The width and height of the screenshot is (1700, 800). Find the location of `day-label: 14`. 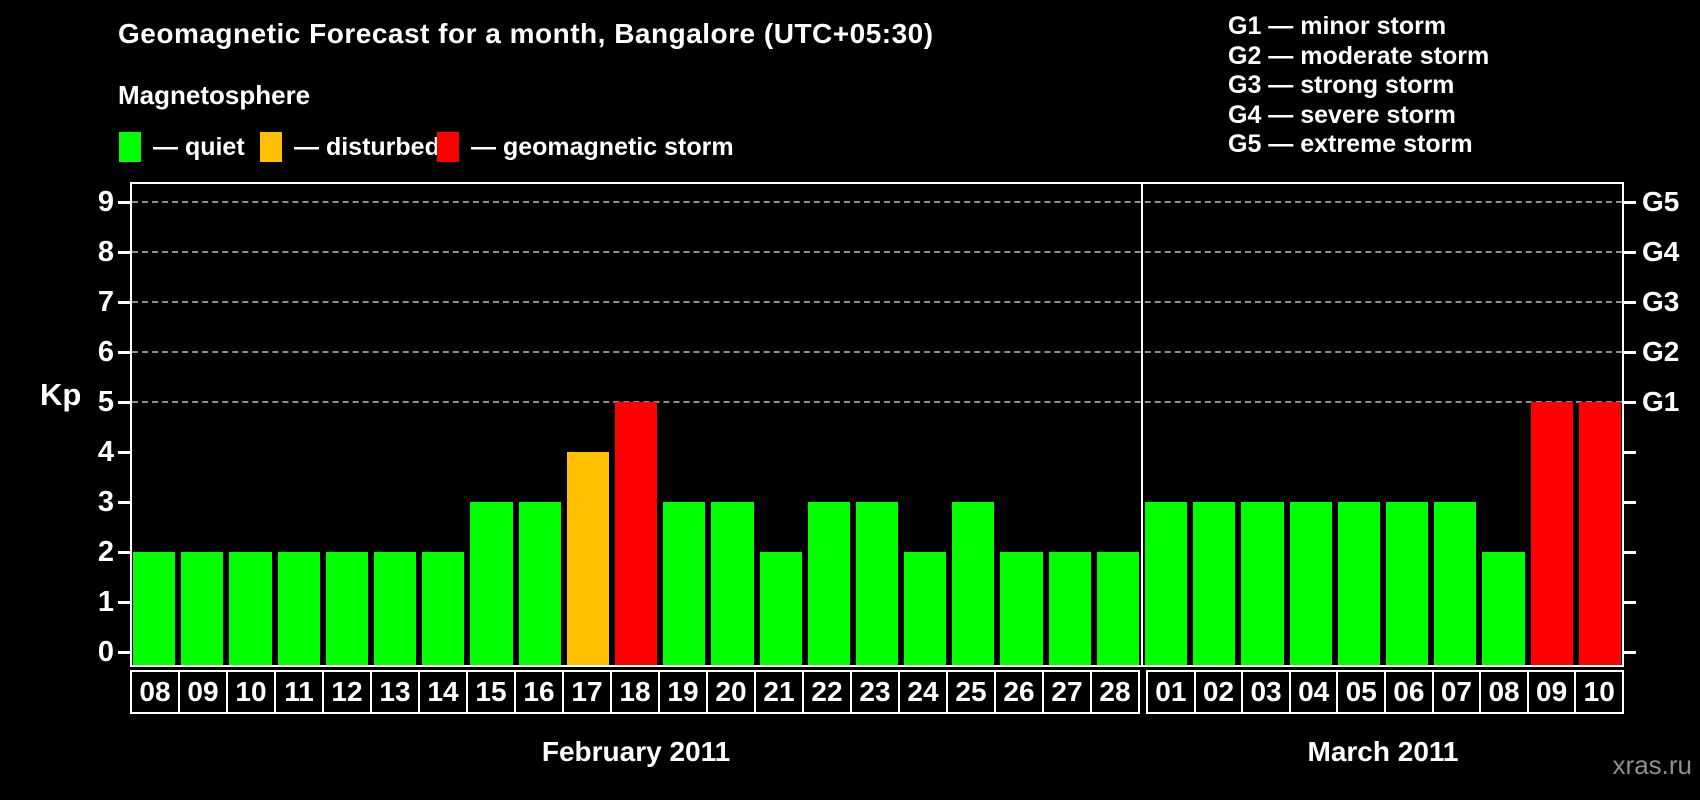

day-label: 14 is located at coordinates (443, 692).